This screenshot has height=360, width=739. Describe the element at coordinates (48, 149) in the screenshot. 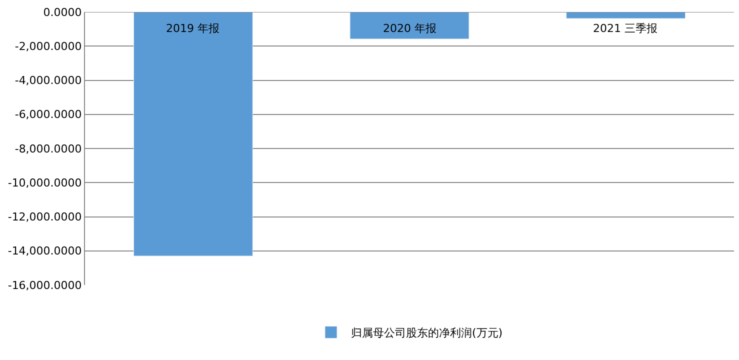

I see `y-tick-label: -8,000.0000` at that location.